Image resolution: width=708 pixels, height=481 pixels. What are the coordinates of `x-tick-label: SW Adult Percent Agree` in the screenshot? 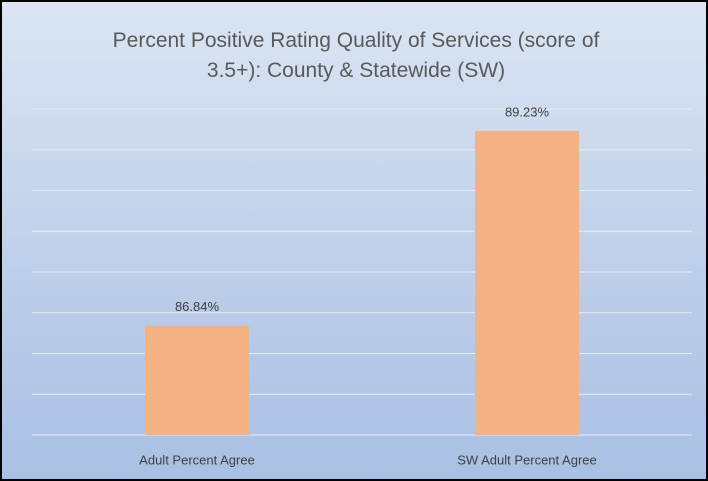 It's located at (526, 459).